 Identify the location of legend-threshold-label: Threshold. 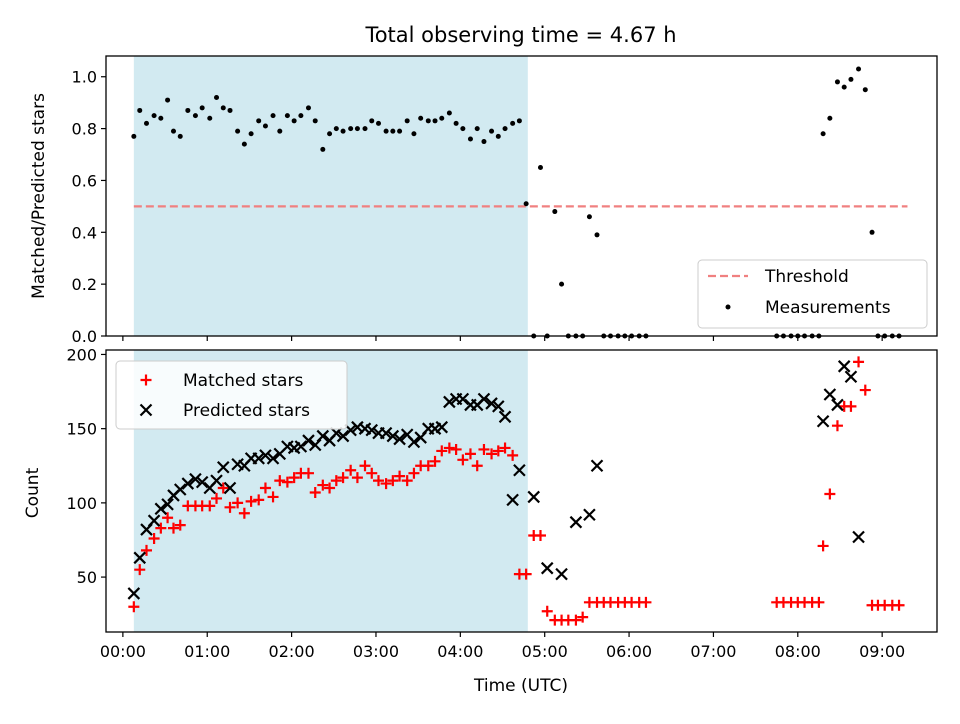
(806, 277).